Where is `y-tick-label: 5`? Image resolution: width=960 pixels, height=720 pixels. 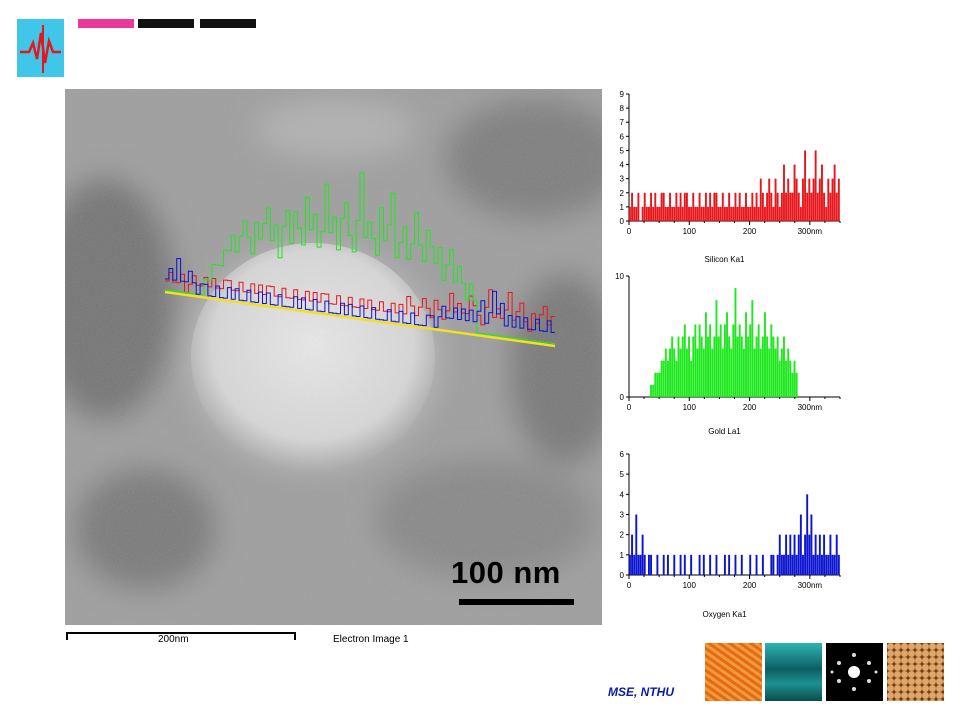 y-tick-label: 5 is located at coordinates (622, 150).